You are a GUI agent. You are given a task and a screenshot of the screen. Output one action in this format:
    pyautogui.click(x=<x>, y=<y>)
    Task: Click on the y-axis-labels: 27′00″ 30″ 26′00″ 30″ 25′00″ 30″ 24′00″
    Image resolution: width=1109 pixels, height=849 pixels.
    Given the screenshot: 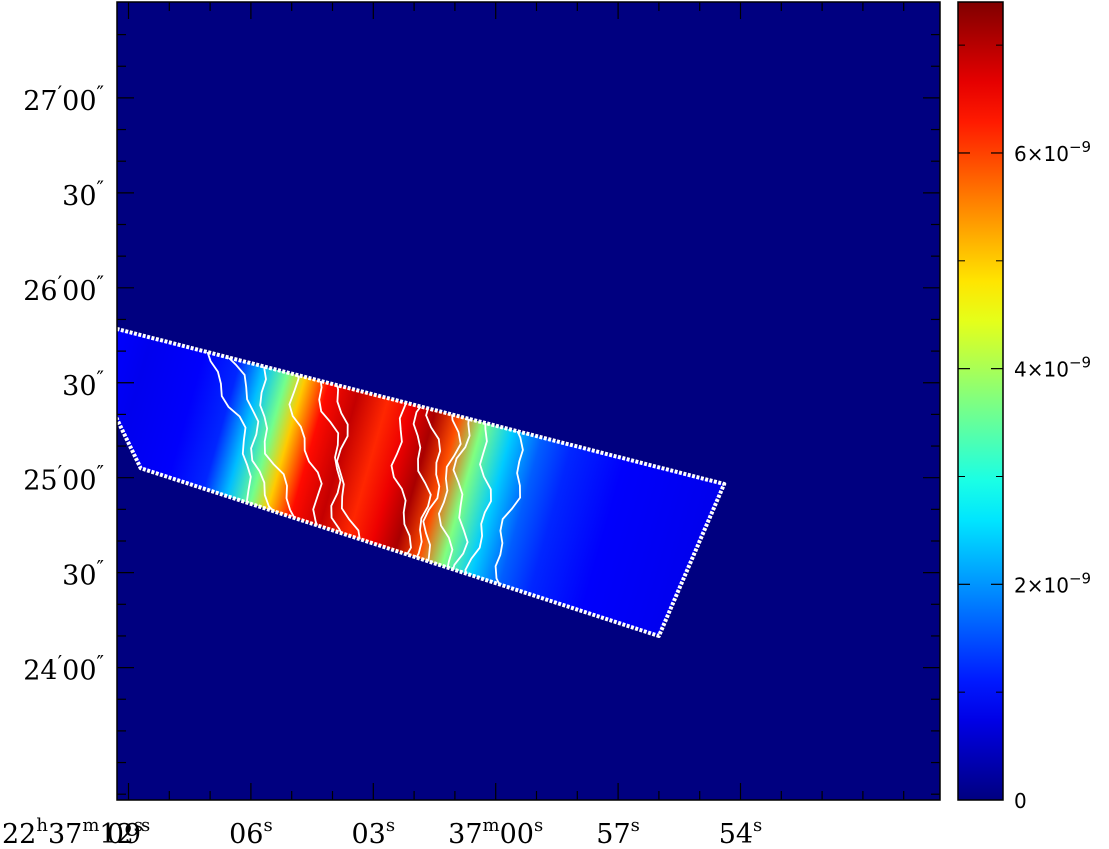 What is the action you would take?
    pyautogui.click(x=63, y=384)
    